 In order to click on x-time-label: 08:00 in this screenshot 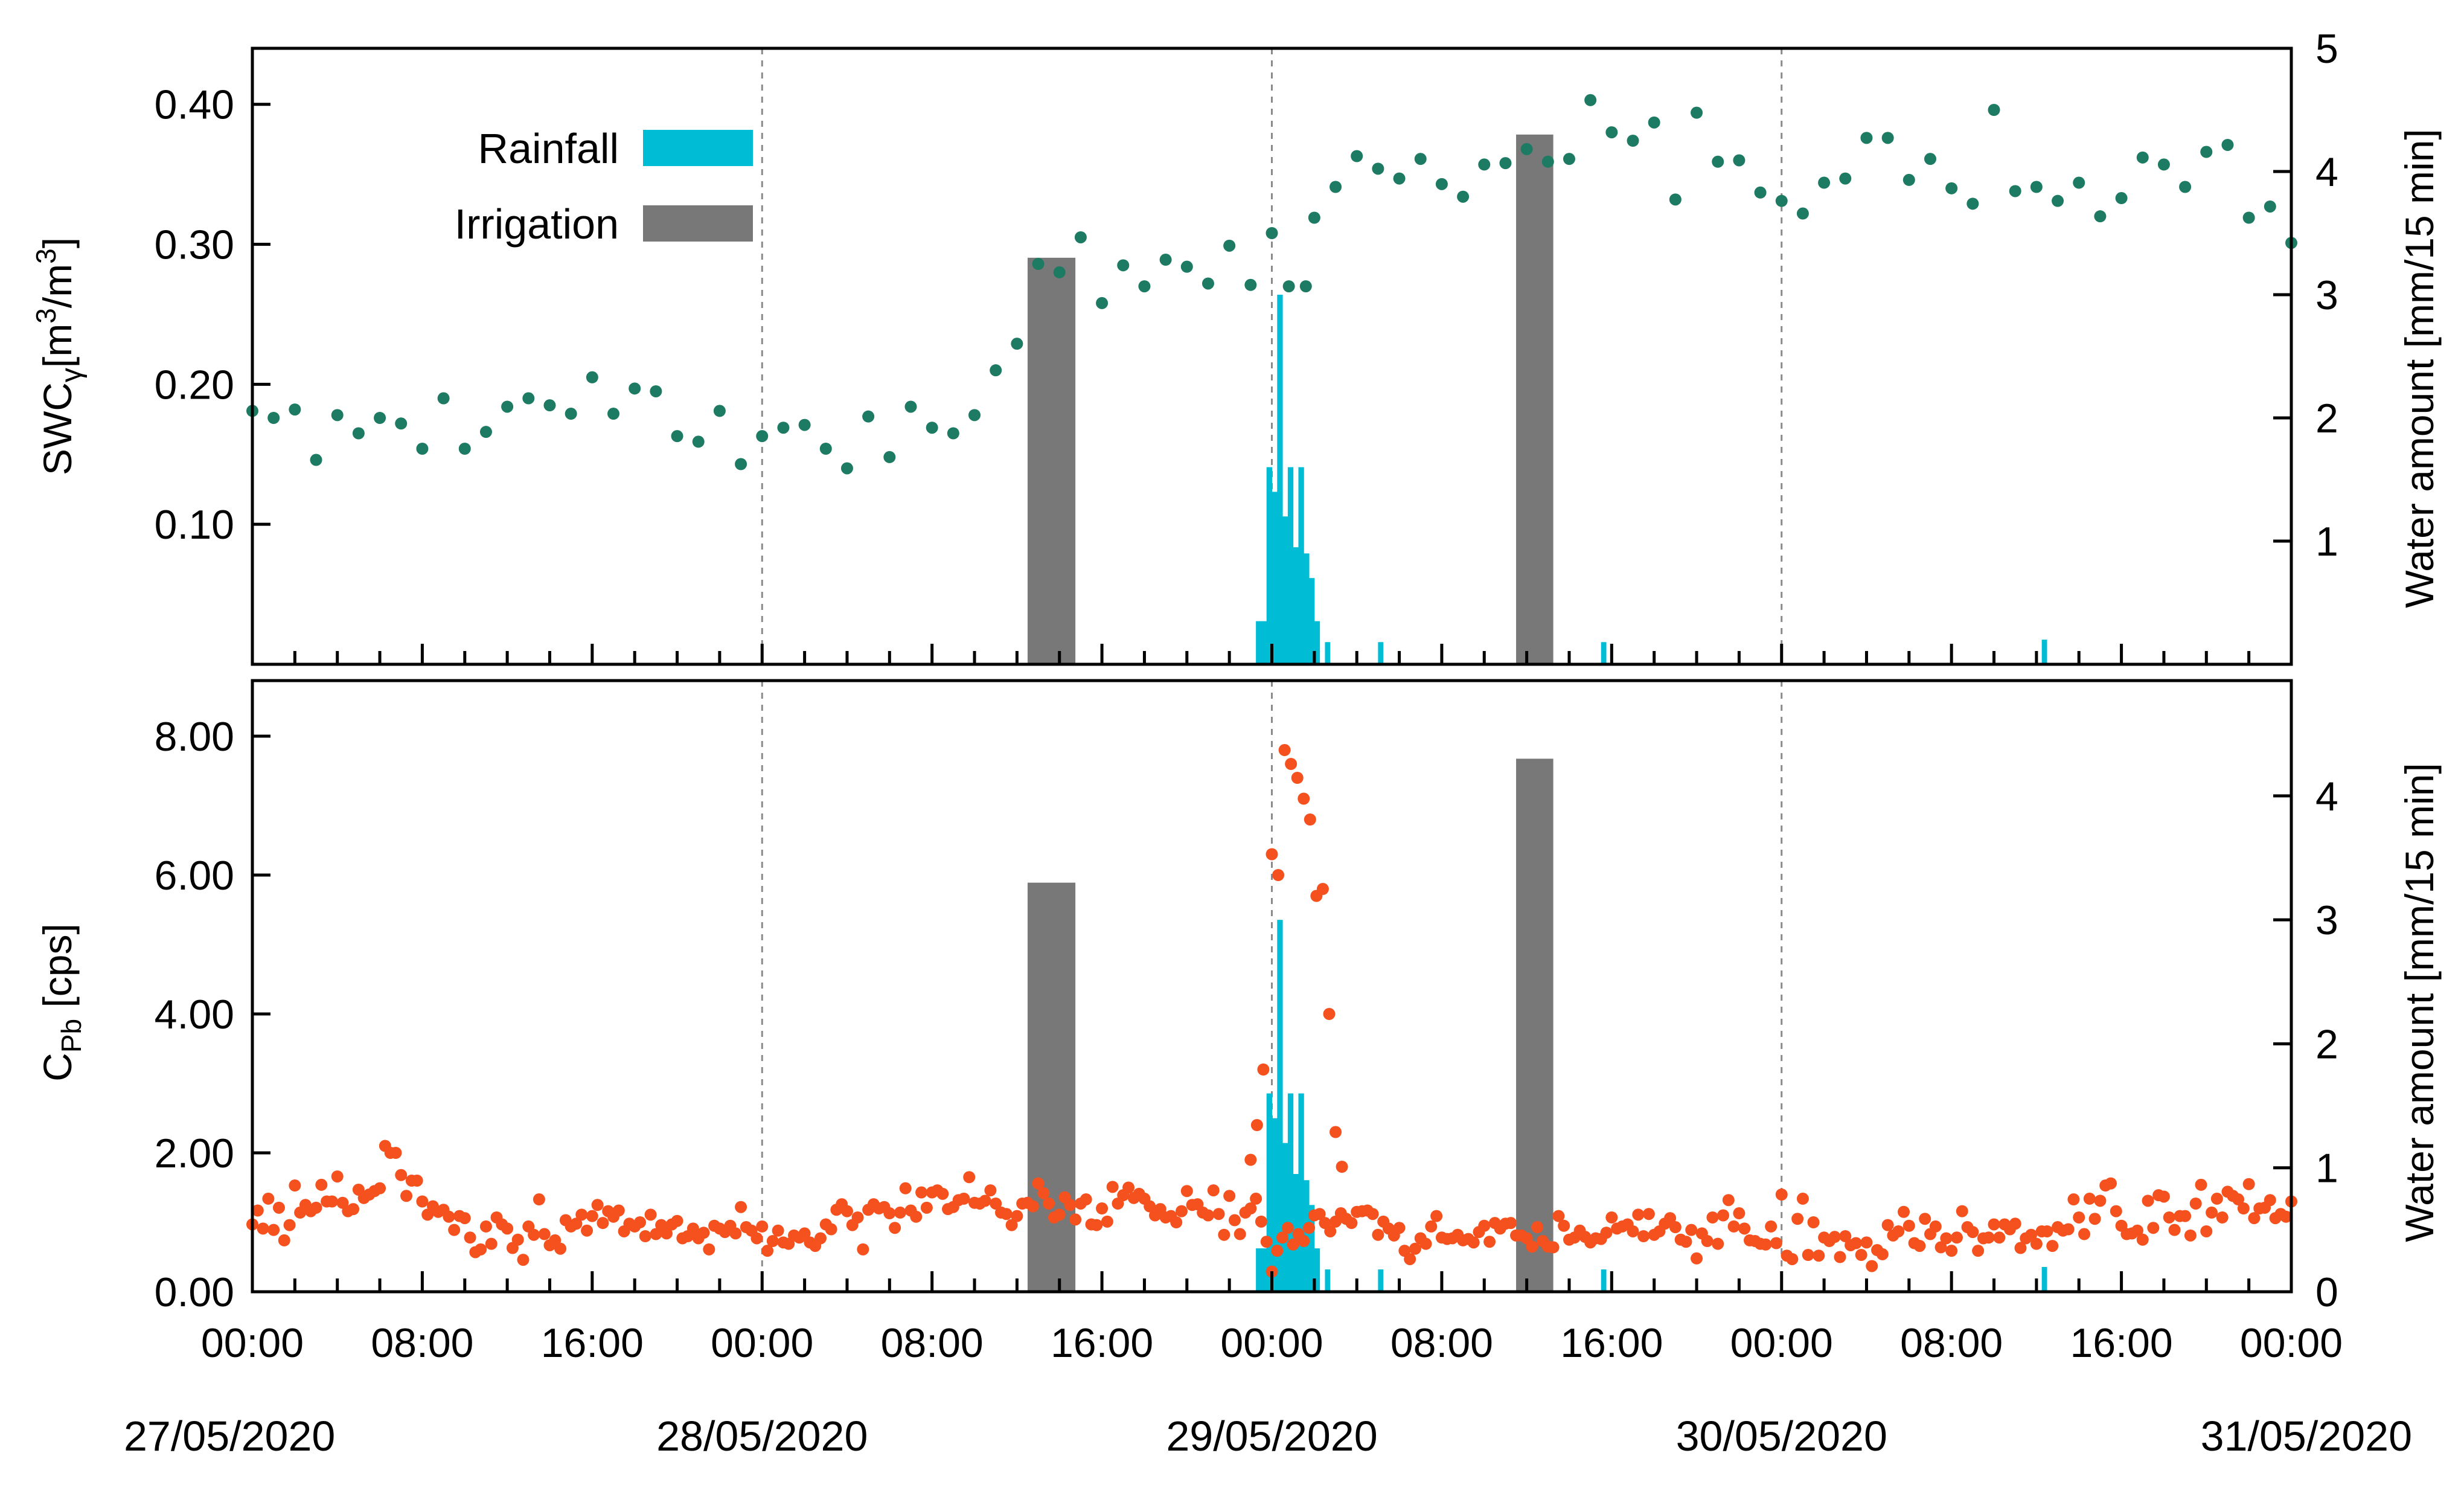, I will do `click(1441, 1343)`.